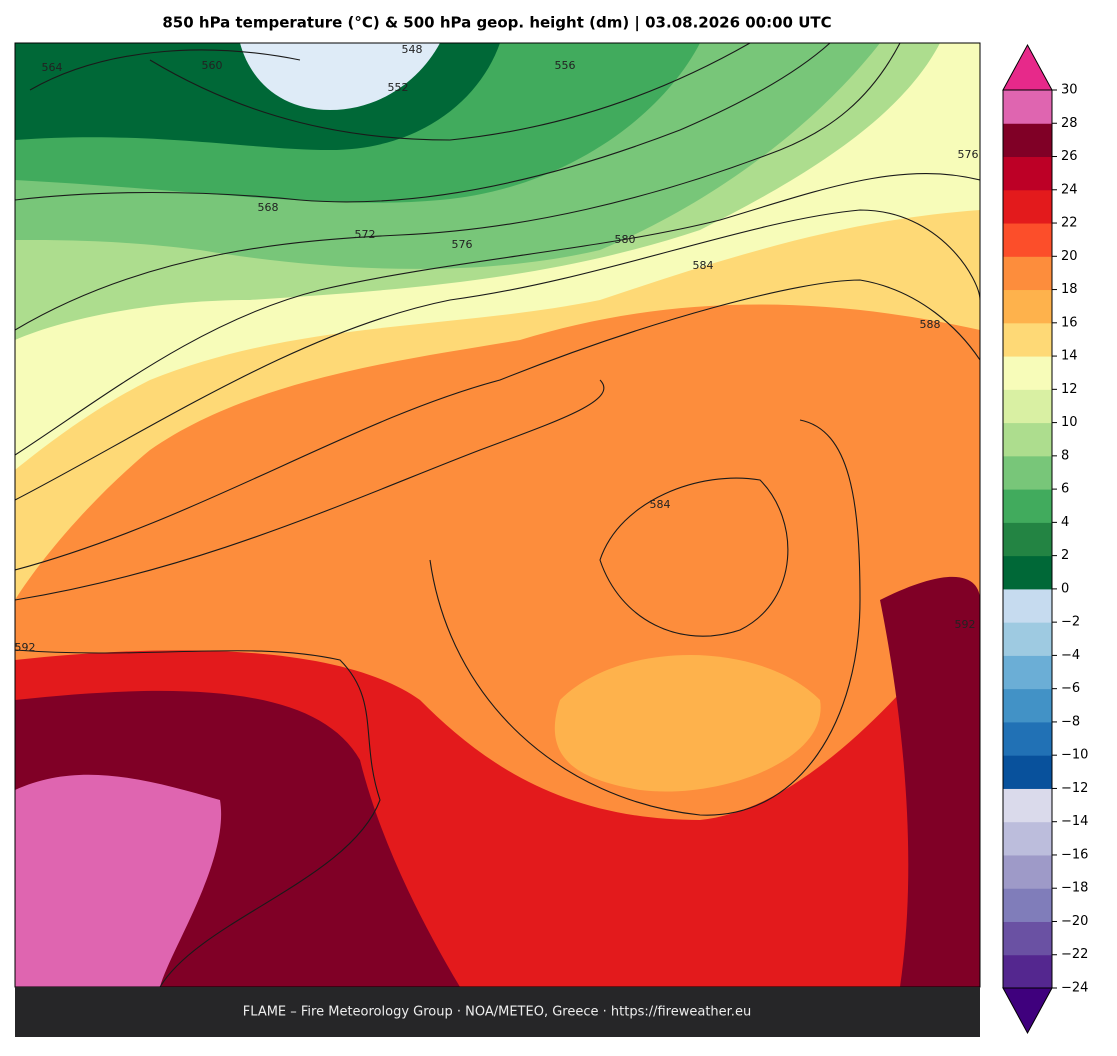 The image size is (1117, 1056). I want to click on colorbar-tick-label: −18, so click(1074, 888).